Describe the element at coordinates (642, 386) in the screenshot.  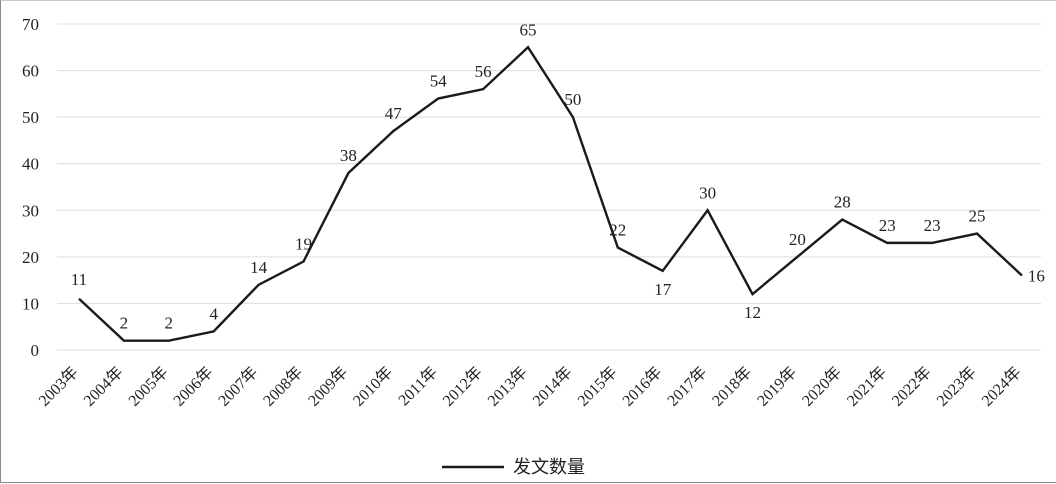
I see `x-tick-label: 2016年` at that location.